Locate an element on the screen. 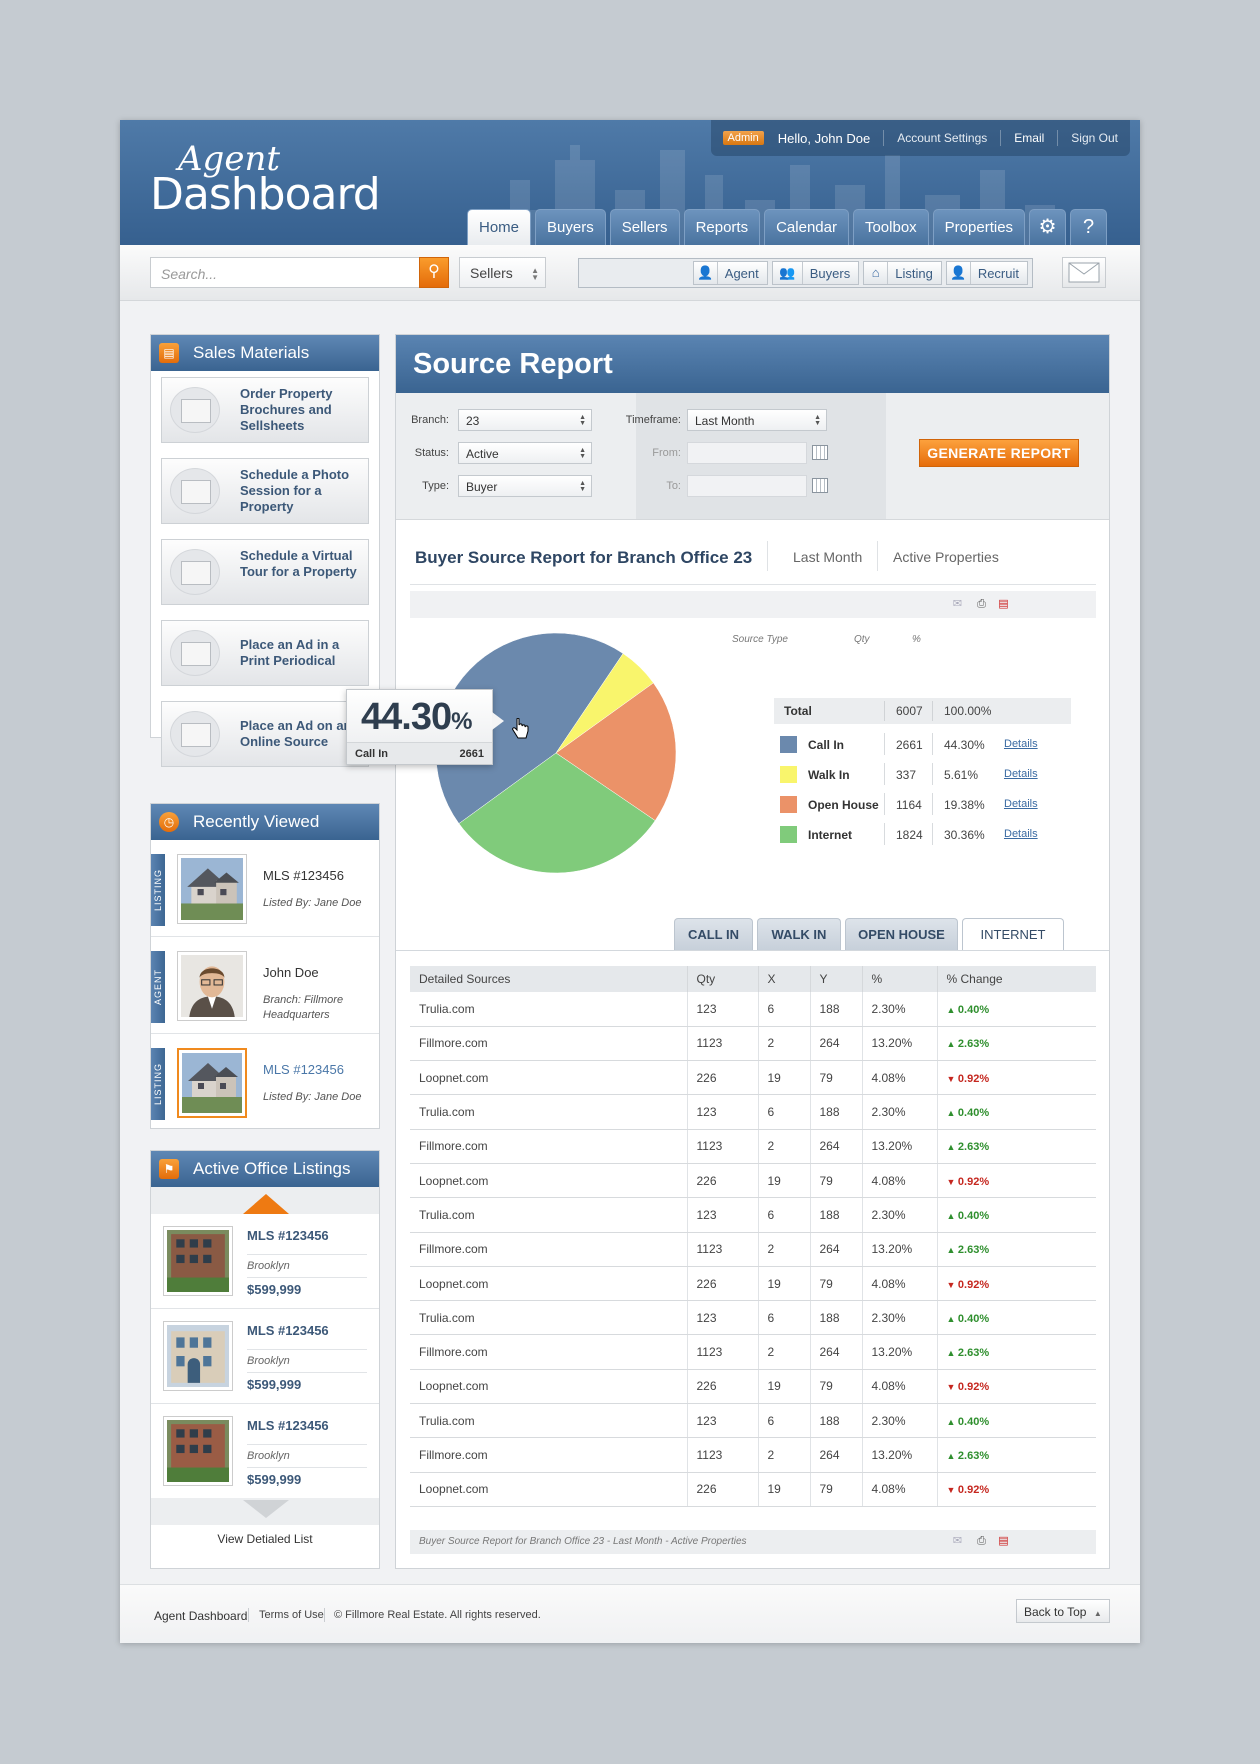 The image size is (1260, 1764). source-pie-chart is located at coordinates (556, 762).